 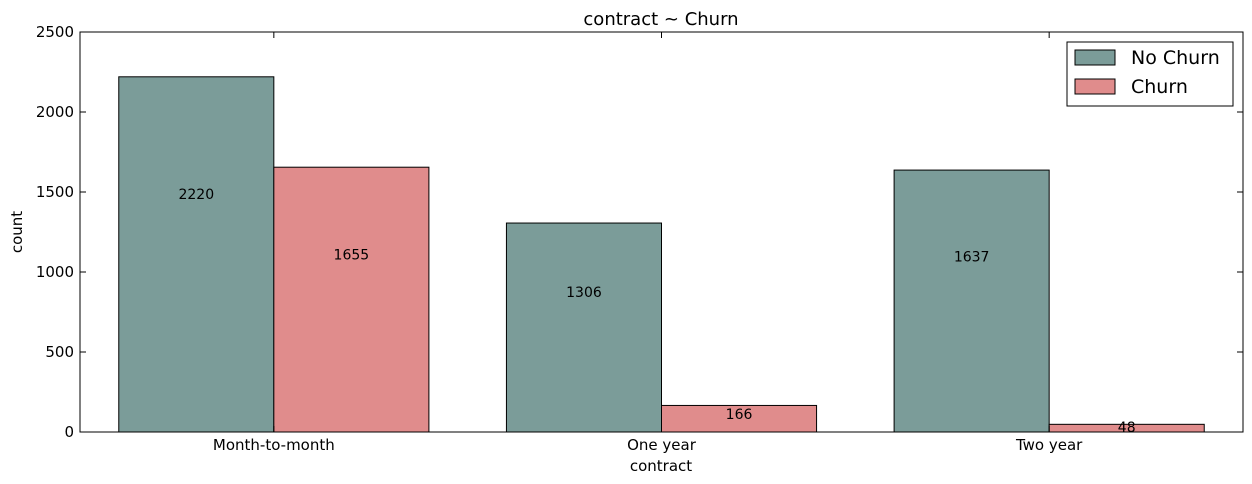 I want to click on x-axis-label: contract, so click(x=661, y=466).